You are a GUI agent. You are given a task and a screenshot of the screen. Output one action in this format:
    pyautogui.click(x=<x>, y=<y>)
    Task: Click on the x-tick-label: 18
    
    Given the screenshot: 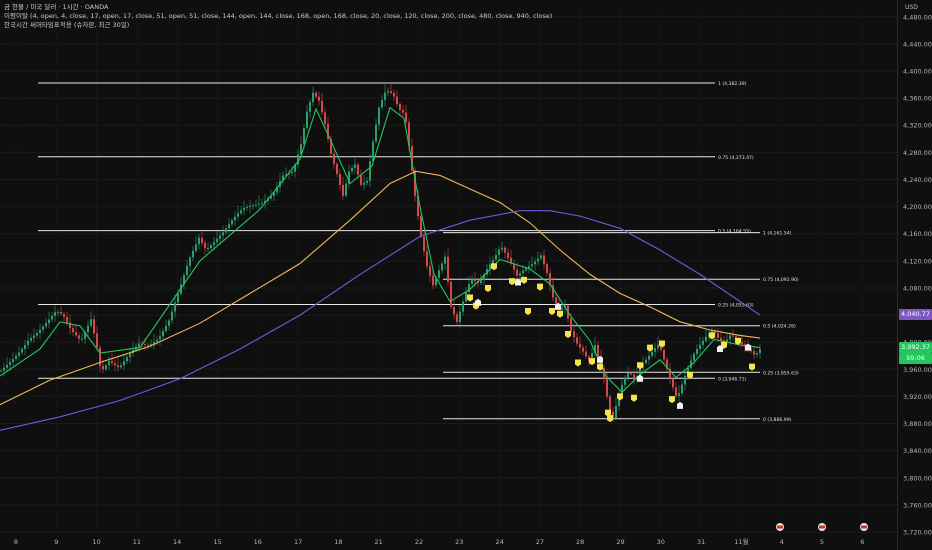 What is the action you would take?
    pyautogui.click(x=338, y=542)
    